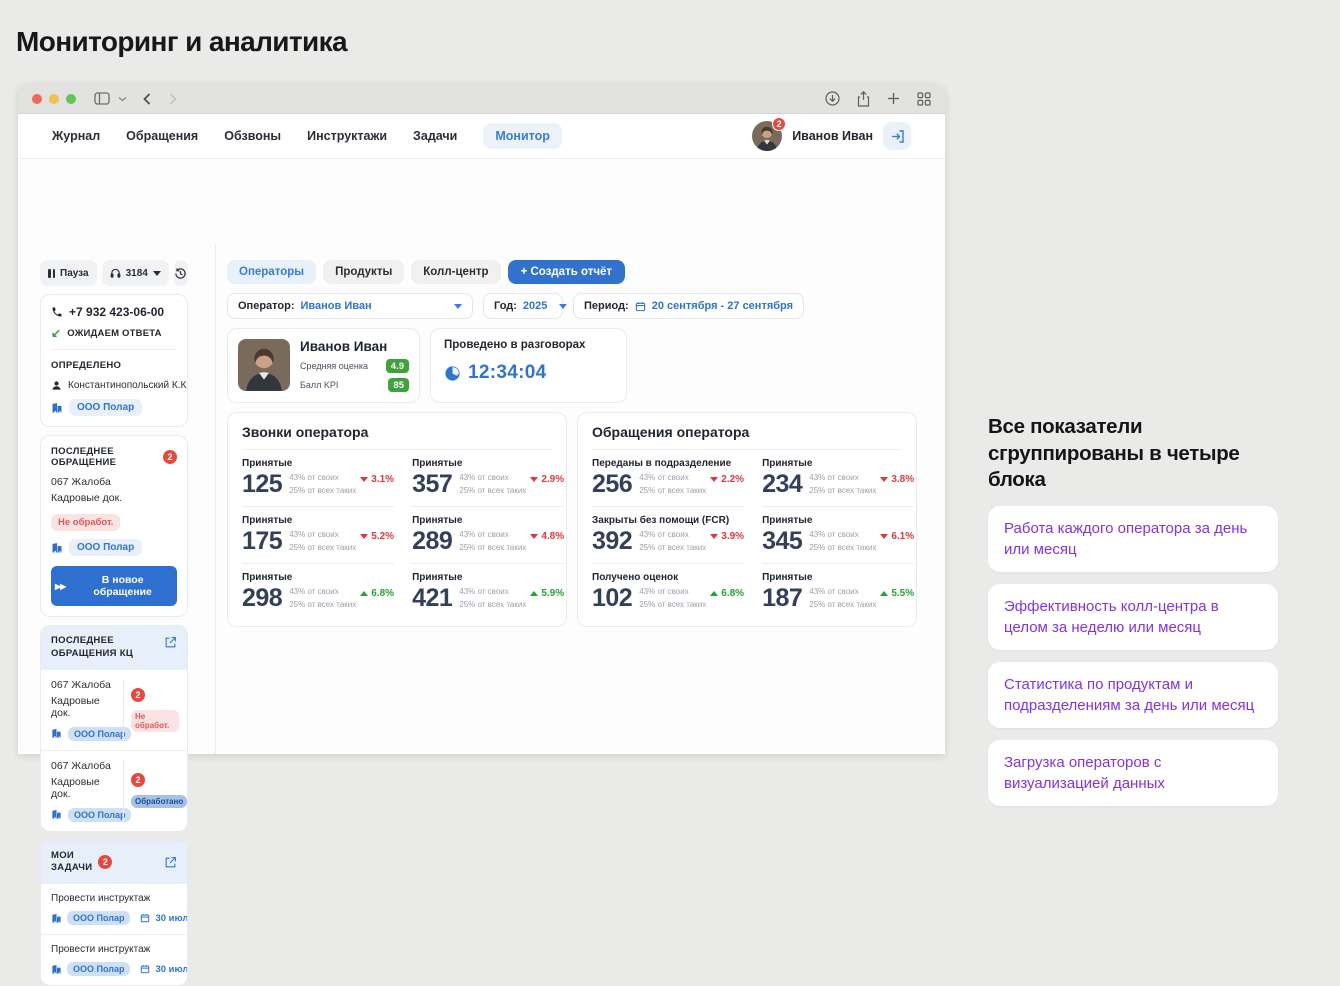 The height and width of the screenshot is (986, 1340). Describe the element at coordinates (102, 98) in the screenshot. I see `sidebar-toggle-icon` at that location.